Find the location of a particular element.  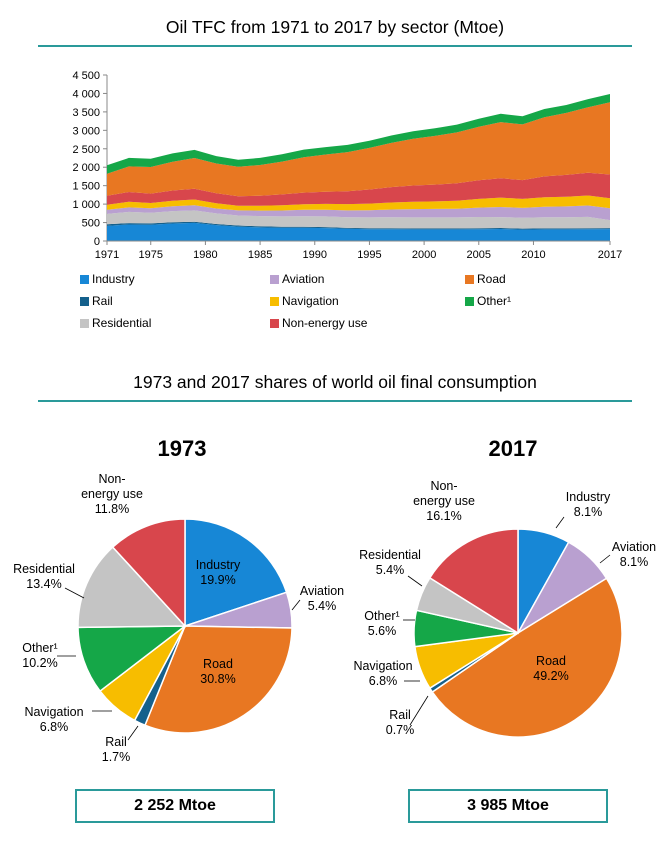

pie-label-pct: 8.1% is located at coordinates (634, 562).